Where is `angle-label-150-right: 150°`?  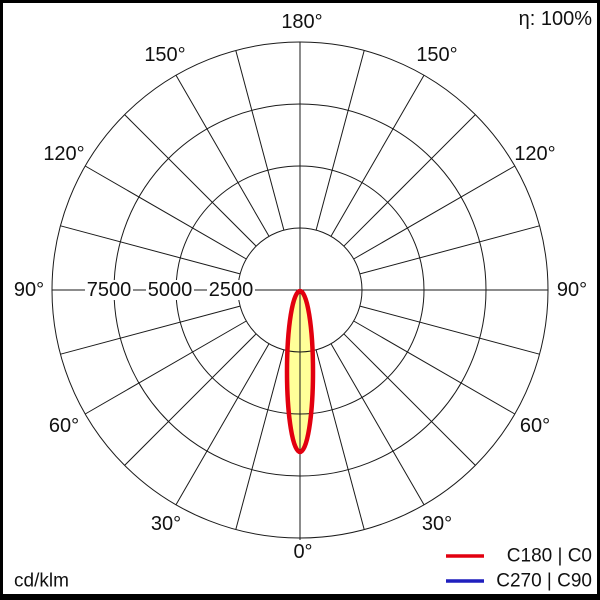 angle-label-150-right: 150° is located at coordinates (436, 55).